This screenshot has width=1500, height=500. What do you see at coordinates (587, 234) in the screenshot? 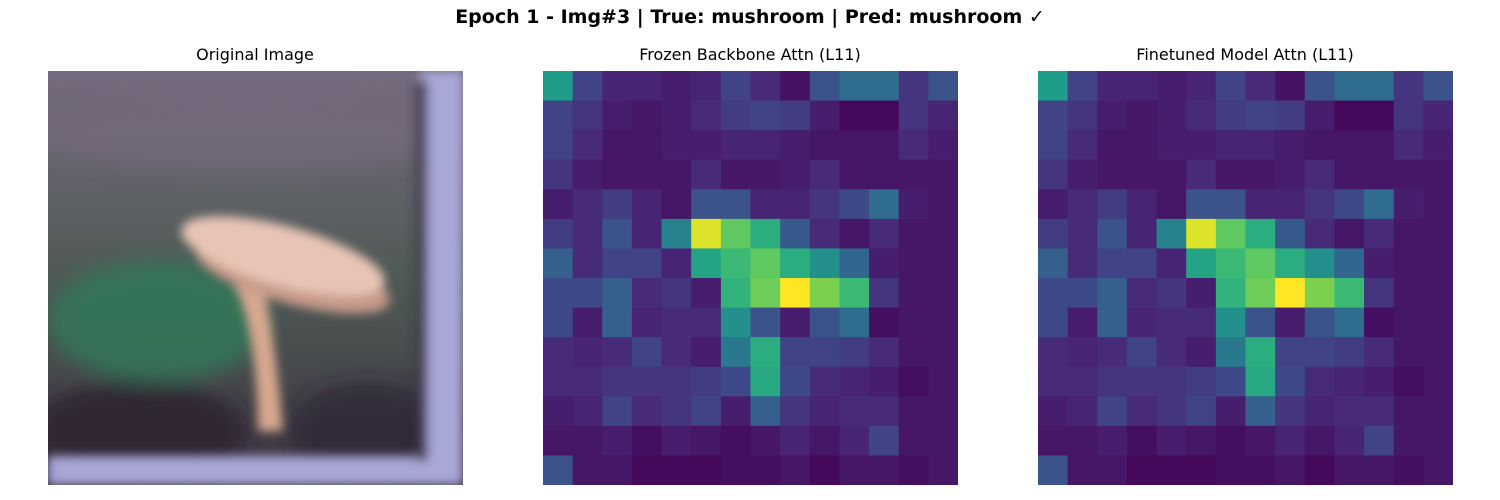
I see `heatmap-cell-r5-c1` at bounding box center [587, 234].